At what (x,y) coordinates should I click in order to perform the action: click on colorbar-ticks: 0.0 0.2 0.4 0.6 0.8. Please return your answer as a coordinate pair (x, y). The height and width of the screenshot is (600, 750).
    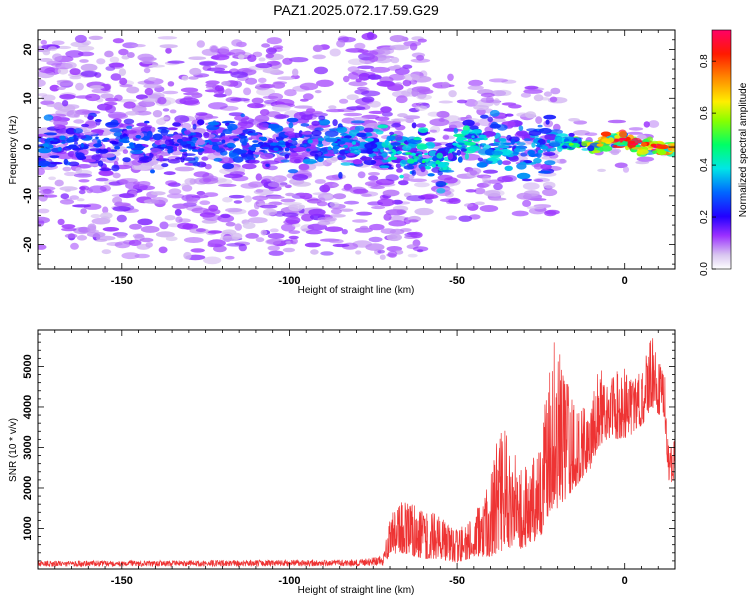
    Looking at the image, I should click on (707, 165).